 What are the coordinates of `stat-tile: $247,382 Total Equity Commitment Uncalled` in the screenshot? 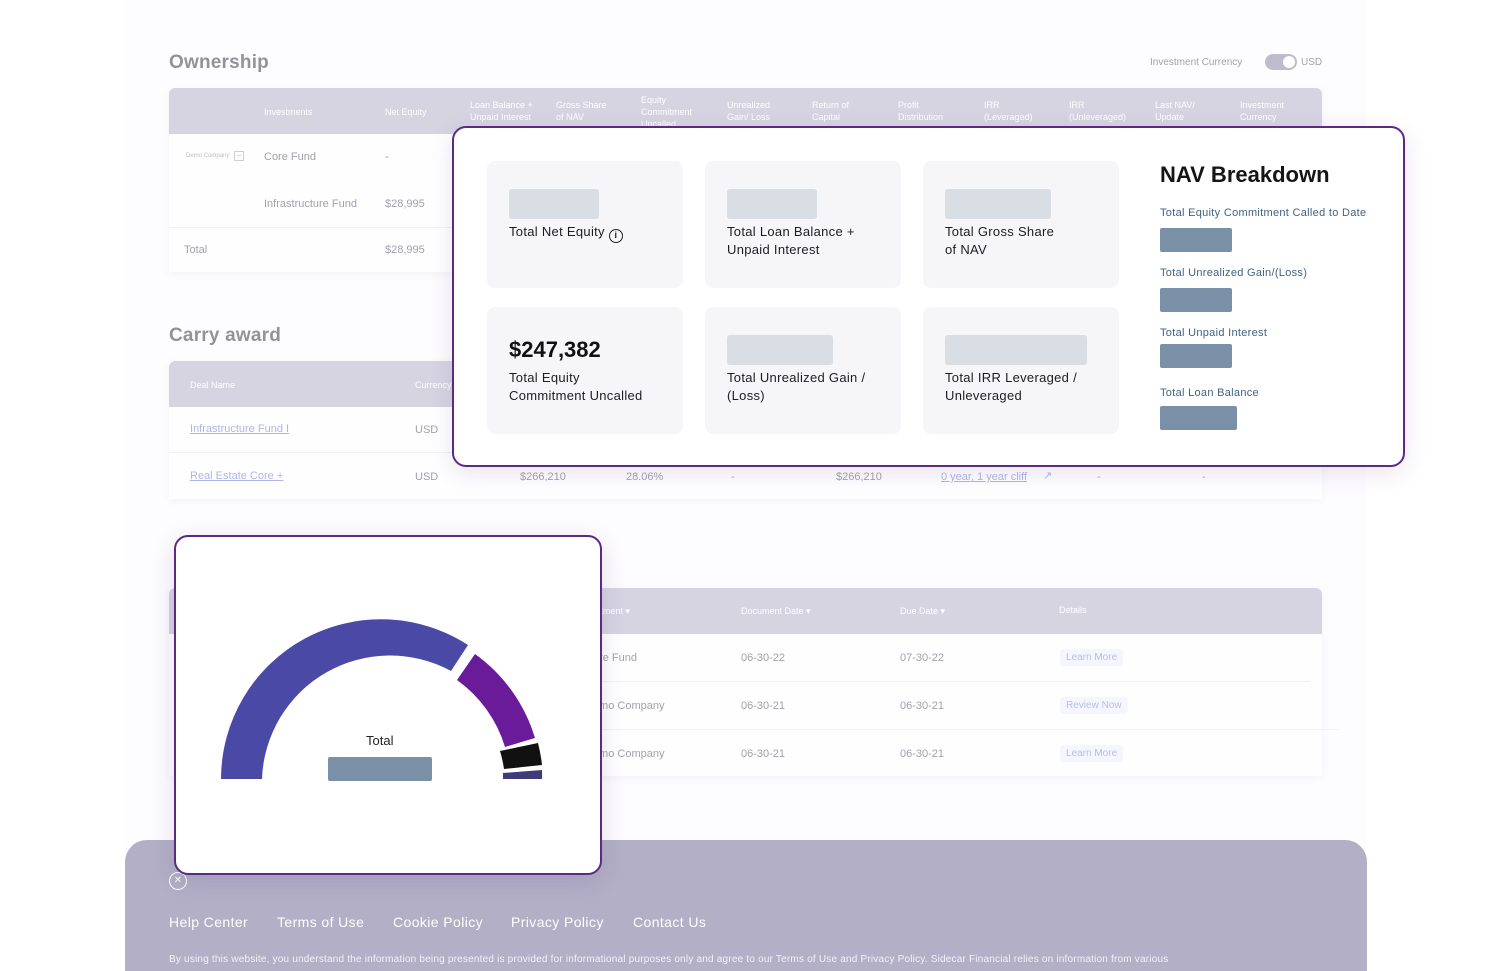 It's located at (585, 370).